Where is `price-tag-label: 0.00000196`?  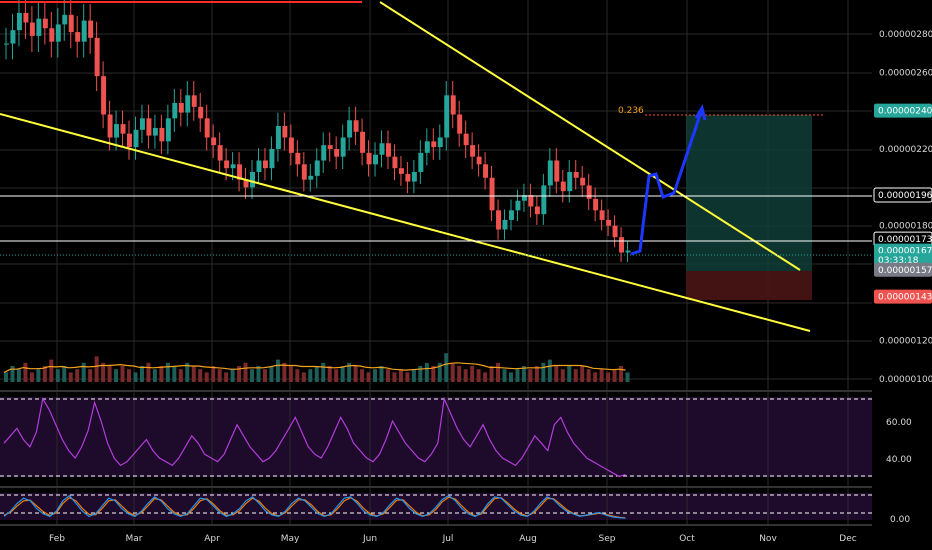 price-tag-label: 0.00000196 is located at coordinates (905, 196).